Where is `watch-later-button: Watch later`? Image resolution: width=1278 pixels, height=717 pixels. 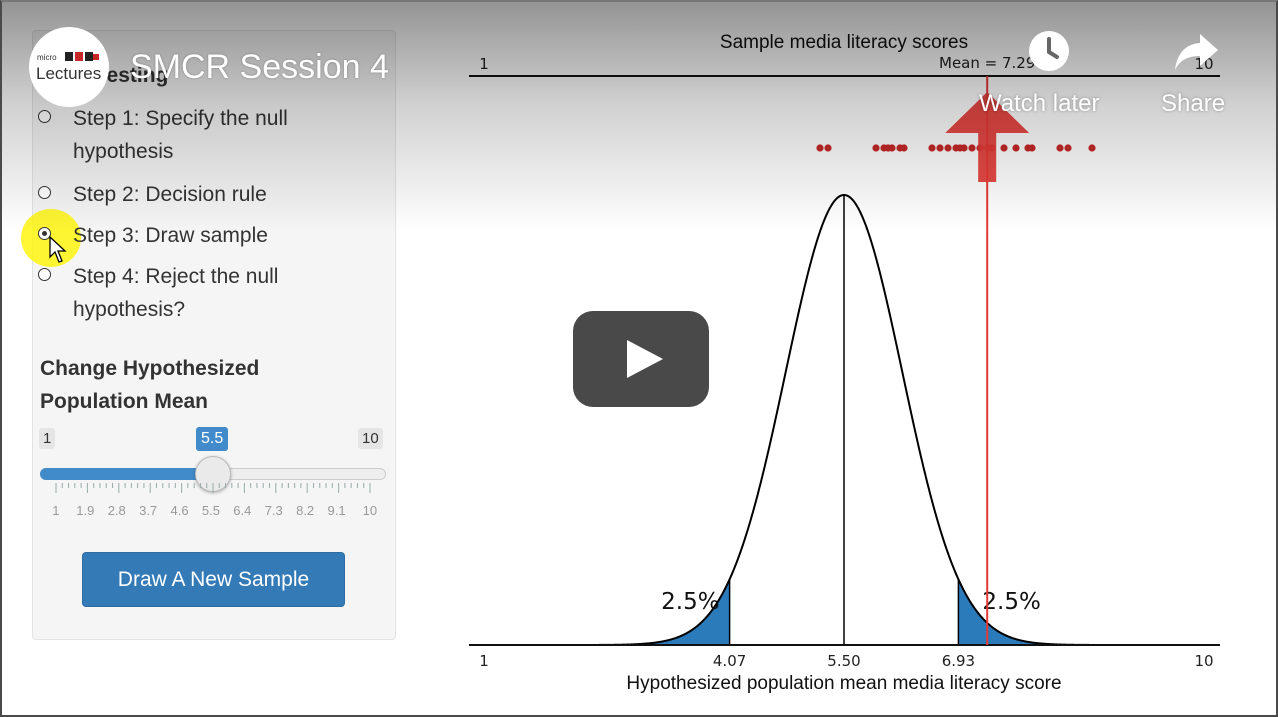 watch-later-button: Watch later is located at coordinates (1039, 103).